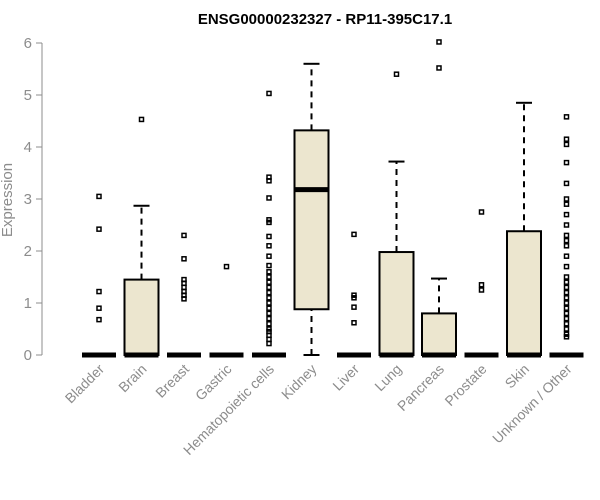 This screenshot has height=500, width=600. Describe the element at coordinates (28, 147) in the screenshot. I see `y-tick-label: 4` at that location.